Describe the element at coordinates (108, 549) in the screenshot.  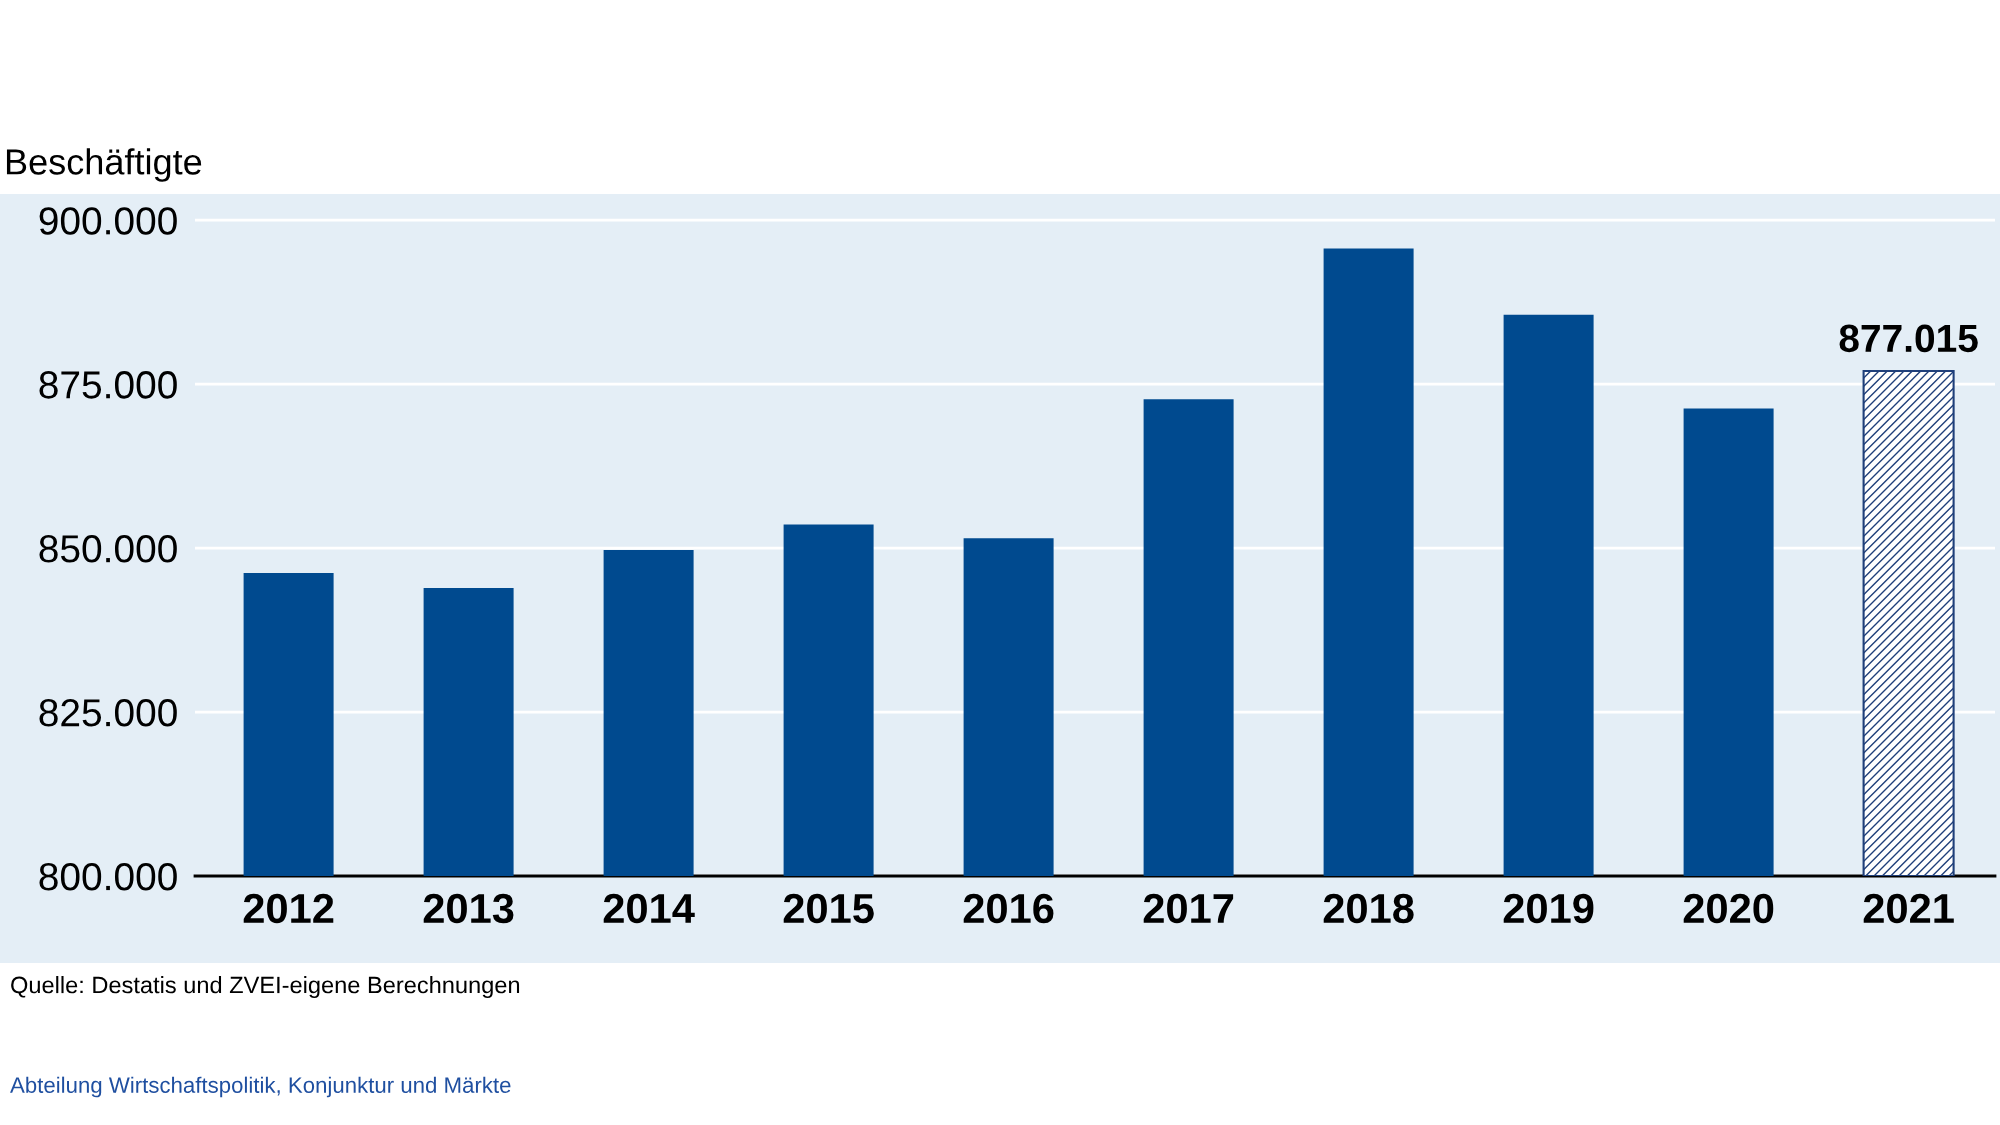
I see `y-tick-label: 850.000` at that location.